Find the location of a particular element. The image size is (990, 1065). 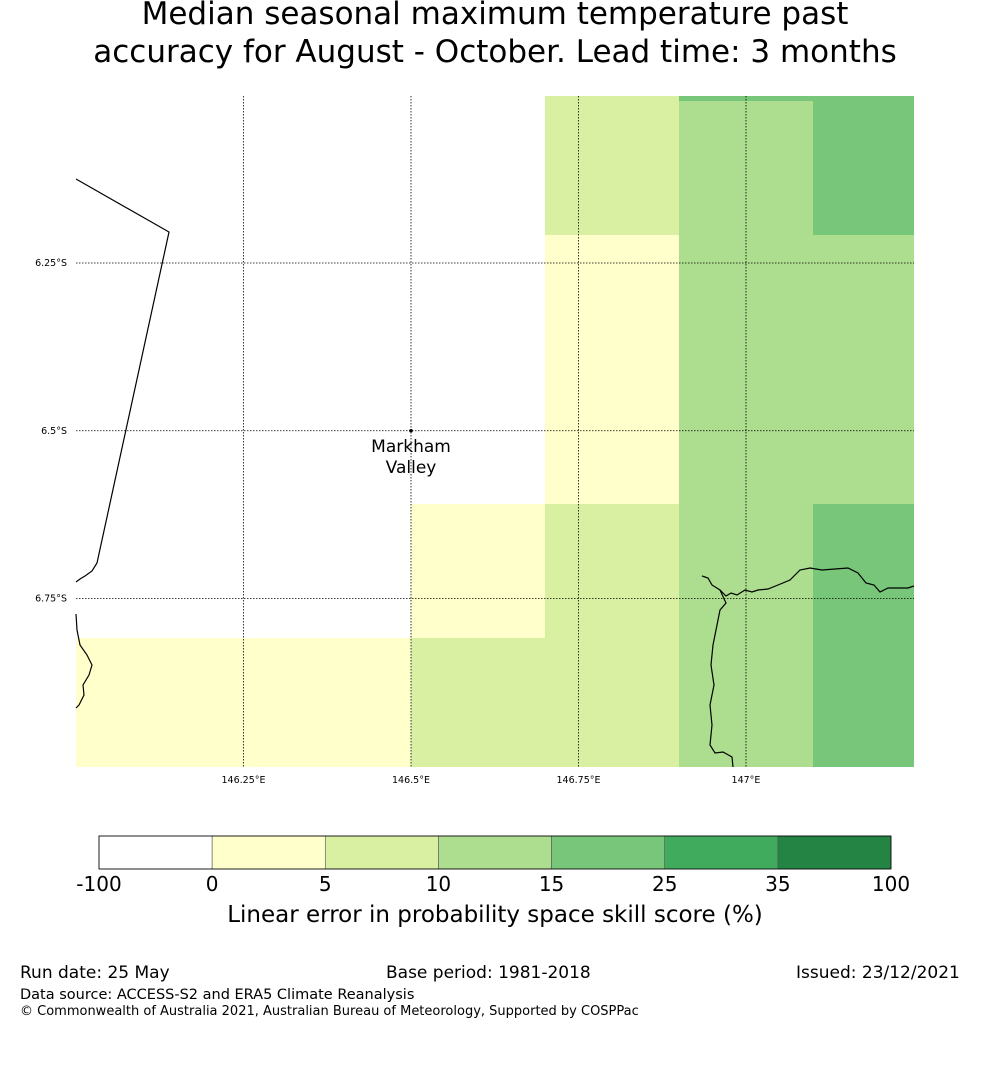

location-label-line-2: Valley is located at coordinates (411, 468).